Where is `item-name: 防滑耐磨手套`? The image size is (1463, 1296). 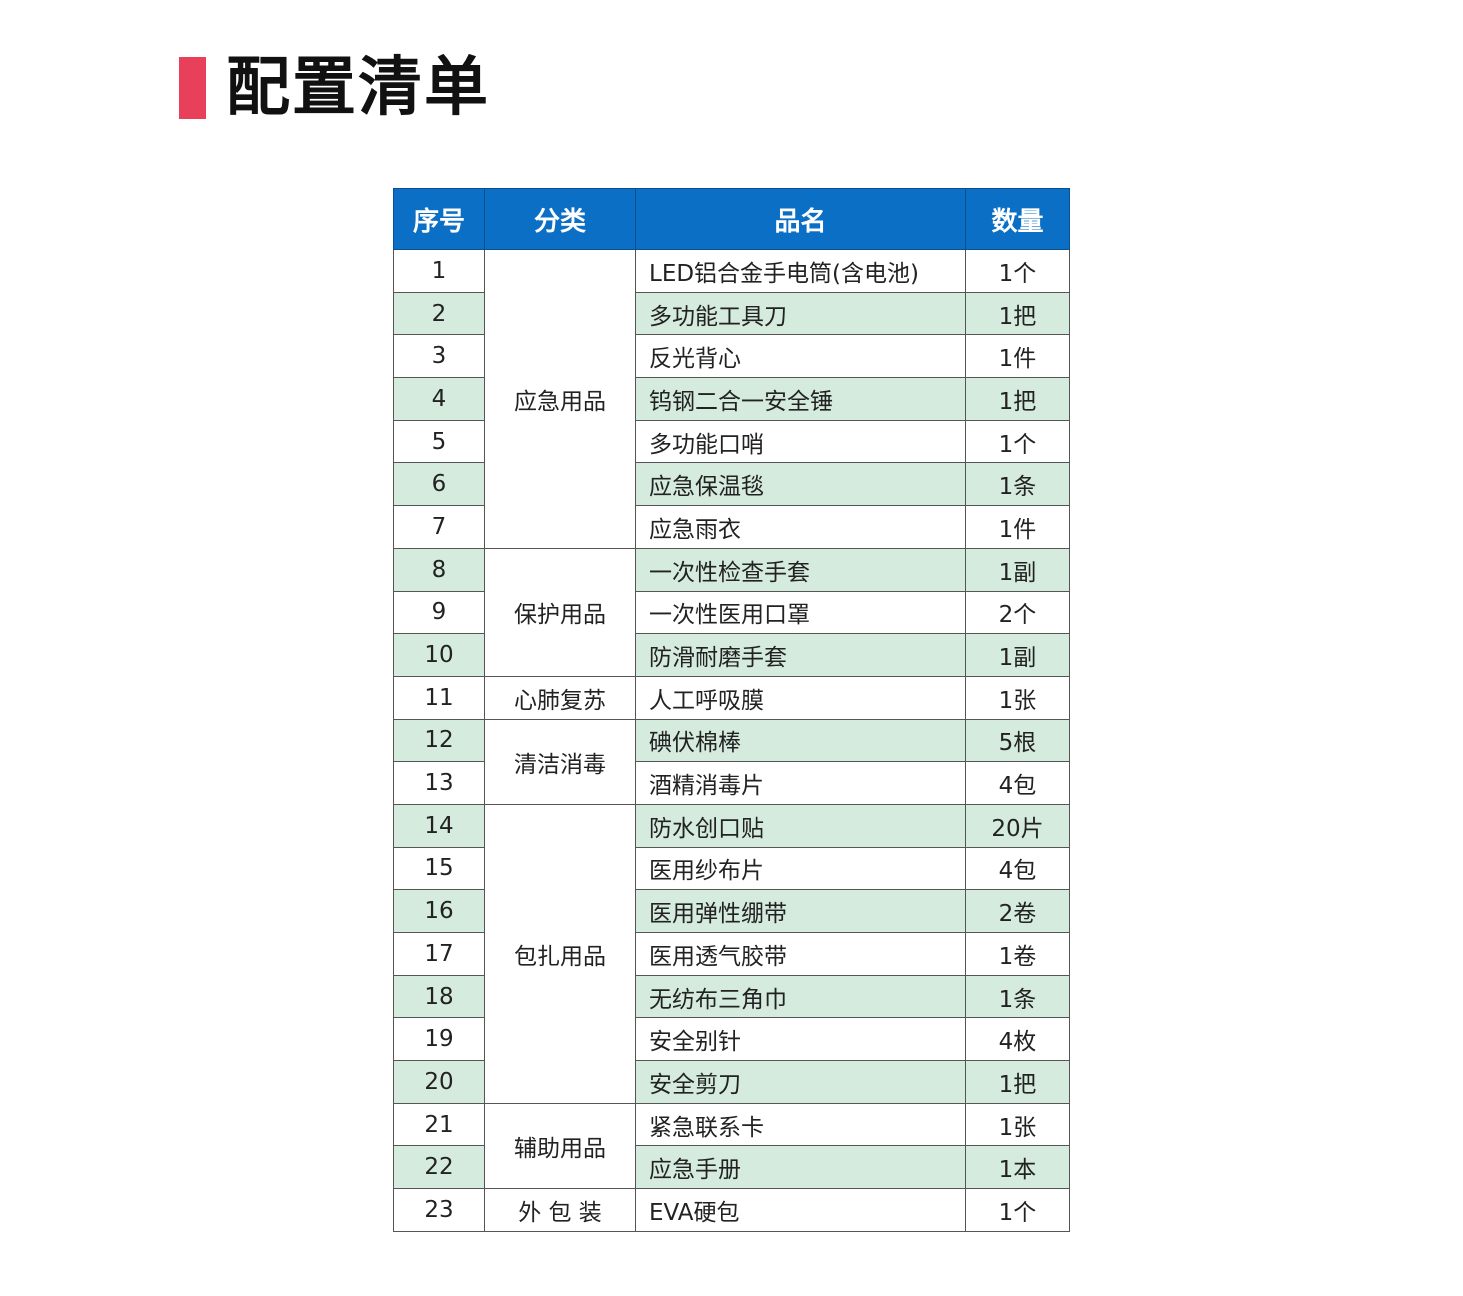
item-name: 防滑耐磨手套 is located at coordinates (800, 655).